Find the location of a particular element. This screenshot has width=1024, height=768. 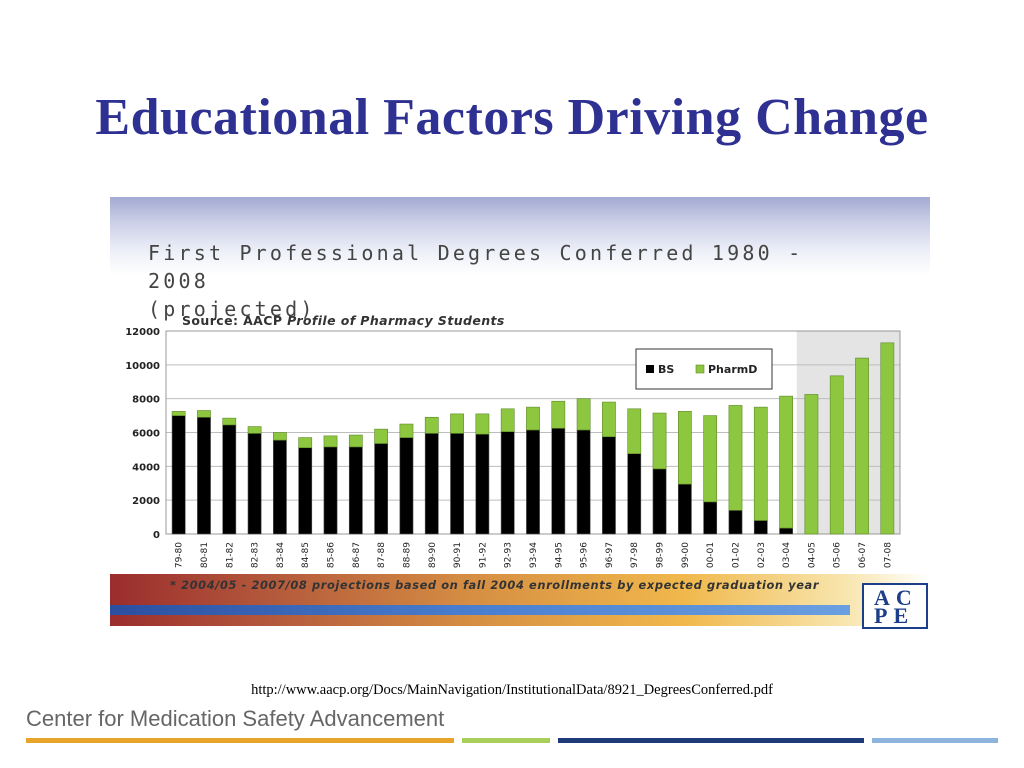

legend-swatch-pharmd is located at coordinates (700, 369).